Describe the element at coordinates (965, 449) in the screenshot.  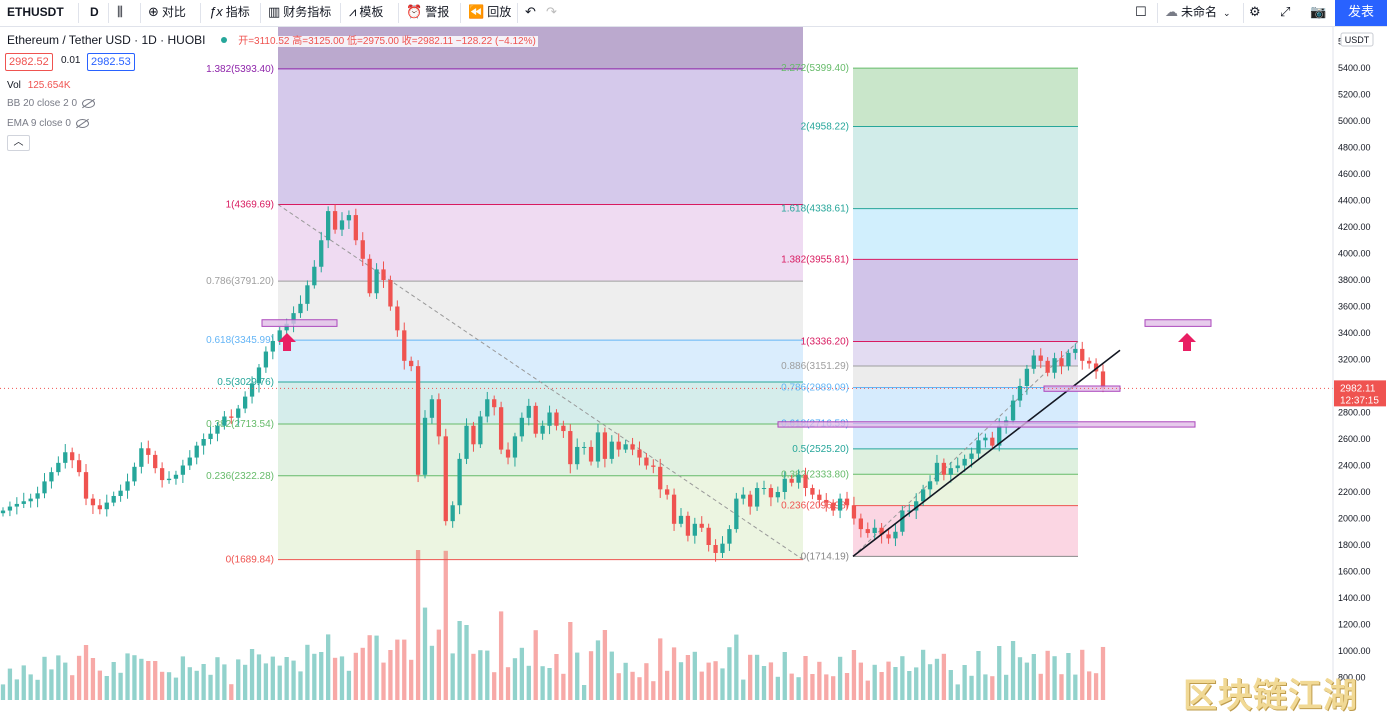
I see `fib-right-trendline` at that location.